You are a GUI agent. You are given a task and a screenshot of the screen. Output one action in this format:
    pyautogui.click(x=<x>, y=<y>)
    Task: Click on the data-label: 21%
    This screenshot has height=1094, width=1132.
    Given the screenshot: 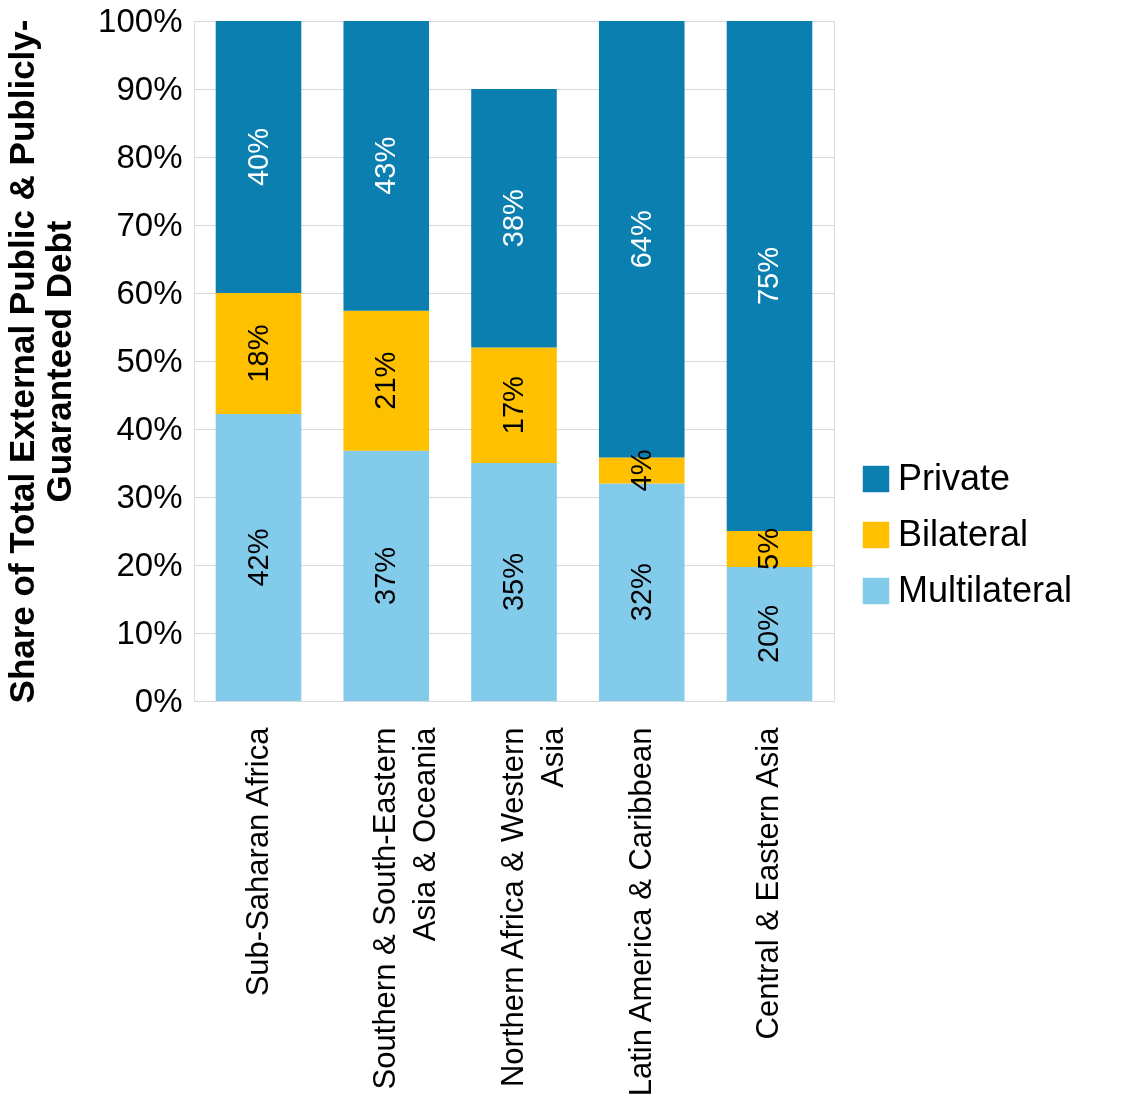 What is the action you would take?
    pyautogui.click(x=385, y=380)
    